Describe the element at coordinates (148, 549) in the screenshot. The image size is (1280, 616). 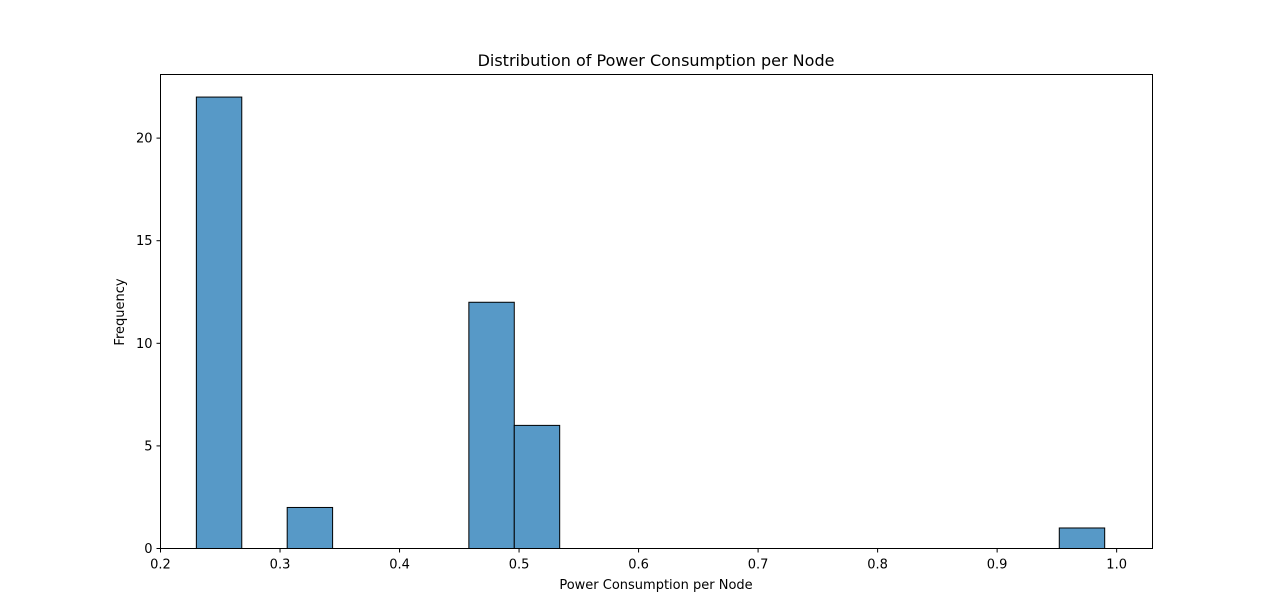
I see `y-tick-label: 0` at that location.